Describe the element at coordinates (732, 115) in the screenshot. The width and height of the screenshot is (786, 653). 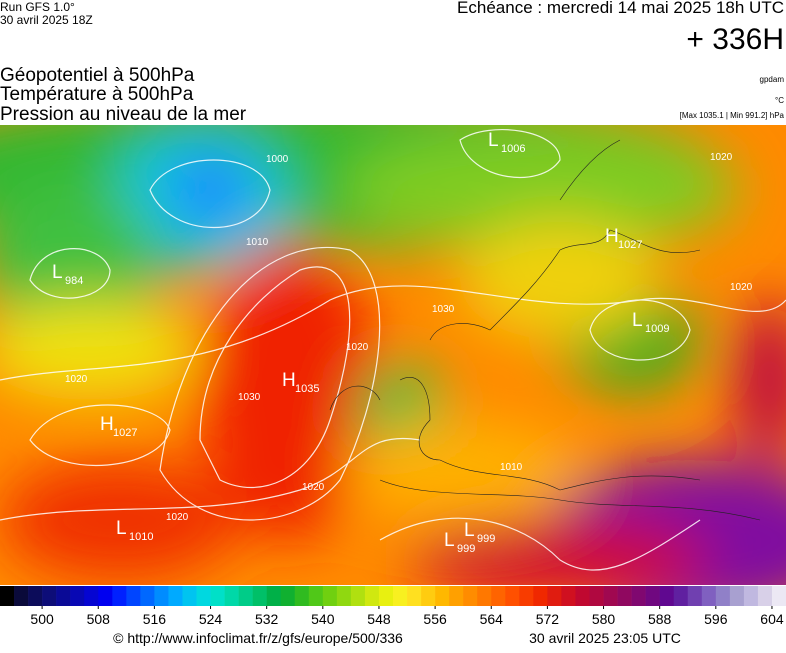
I see `unit: [Max 1035.1 | Min 991.2] hPa` at that location.